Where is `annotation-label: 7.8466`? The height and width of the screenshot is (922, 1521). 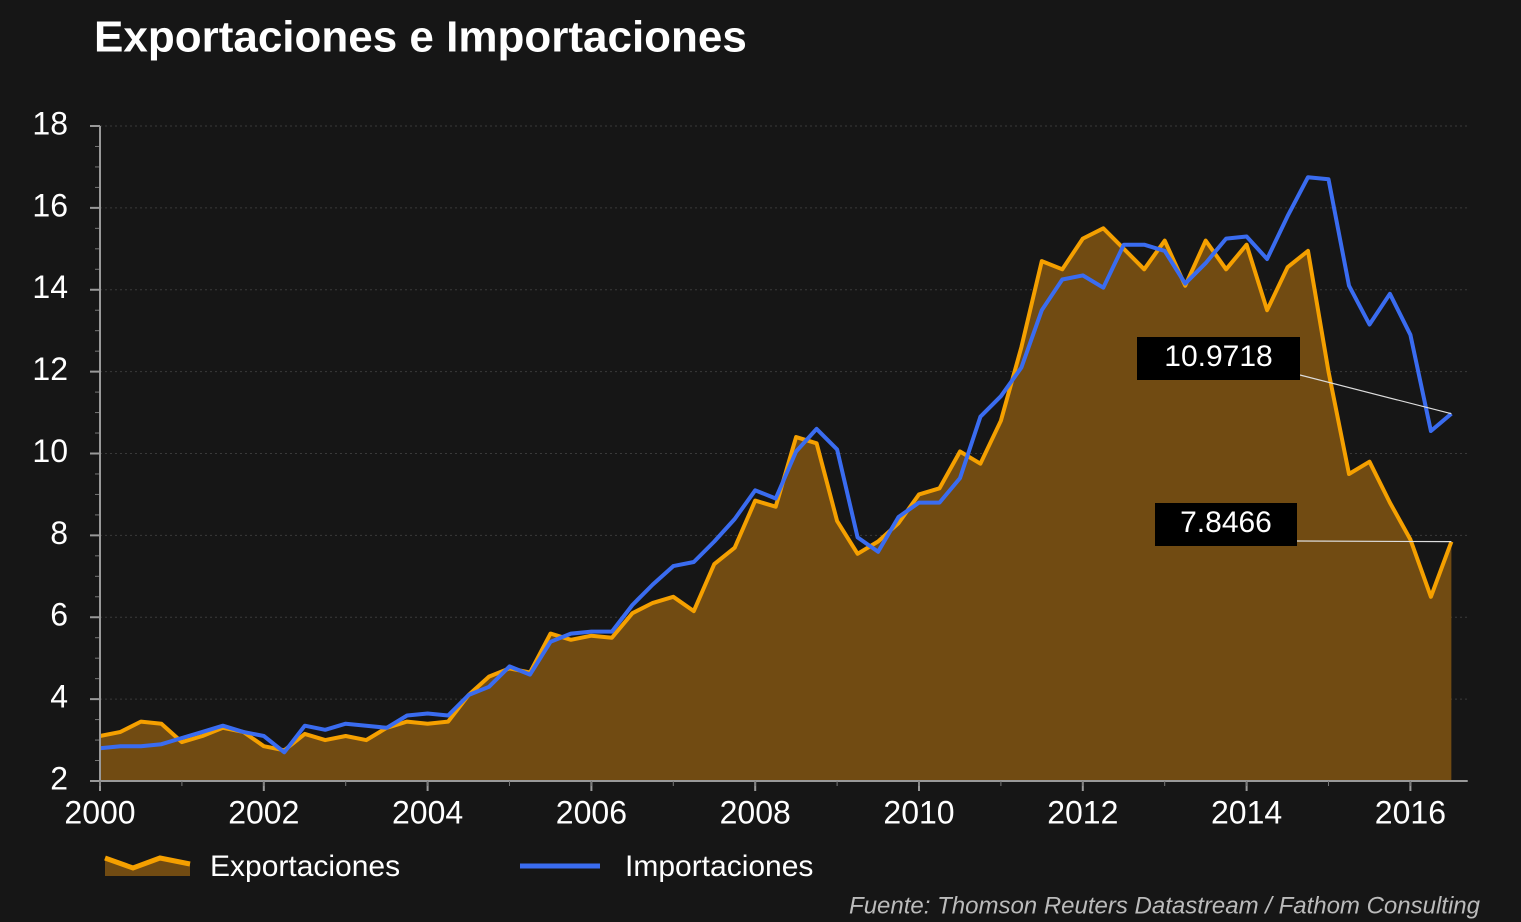 annotation-label: 7.8466 is located at coordinates (1226, 522).